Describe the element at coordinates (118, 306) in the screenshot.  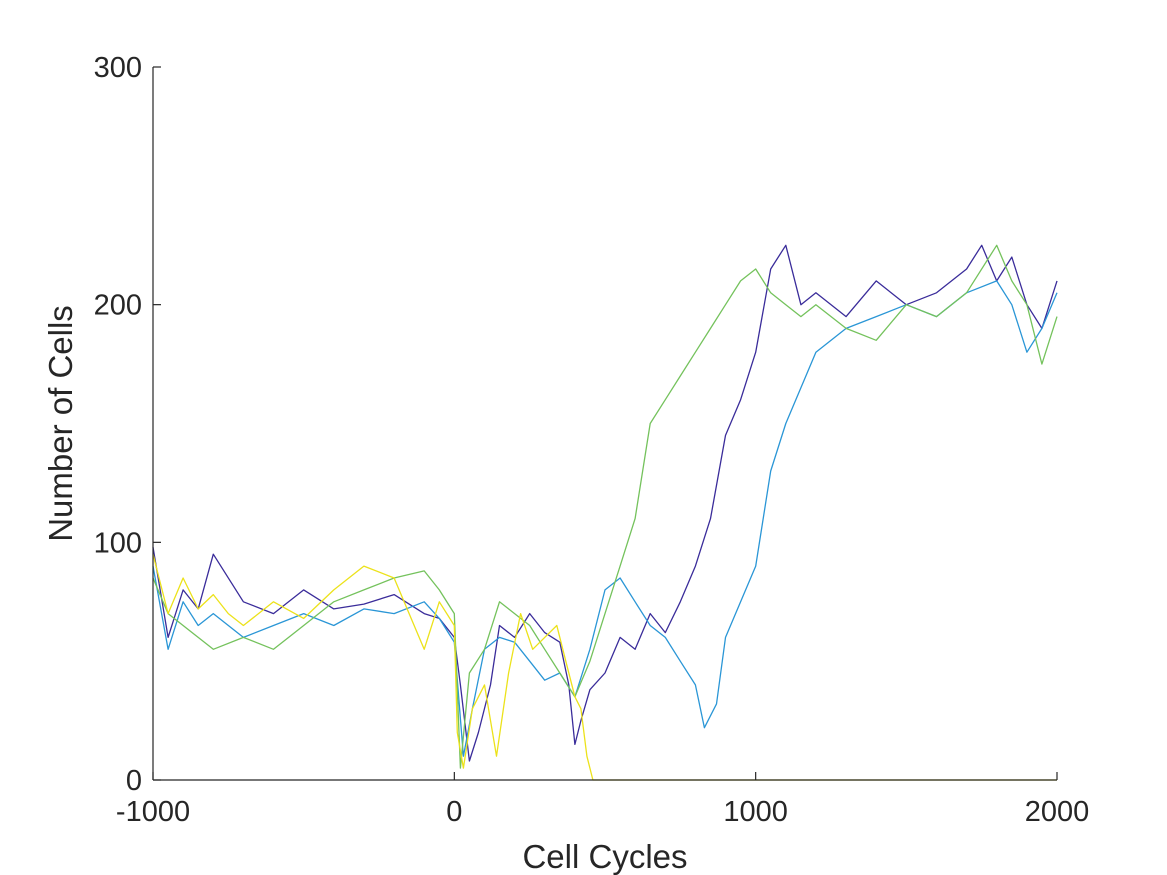
I see `y-tick-label: 200` at that location.